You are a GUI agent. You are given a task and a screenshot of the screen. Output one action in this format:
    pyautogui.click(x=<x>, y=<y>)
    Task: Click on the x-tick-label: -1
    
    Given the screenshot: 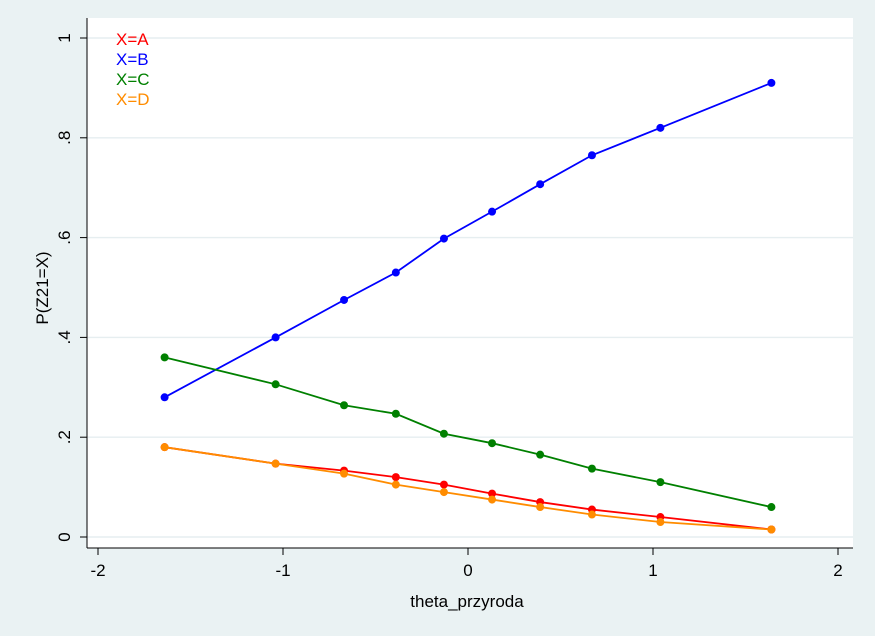 What is the action you would take?
    pyautogui.click(x=282, y=570)
    